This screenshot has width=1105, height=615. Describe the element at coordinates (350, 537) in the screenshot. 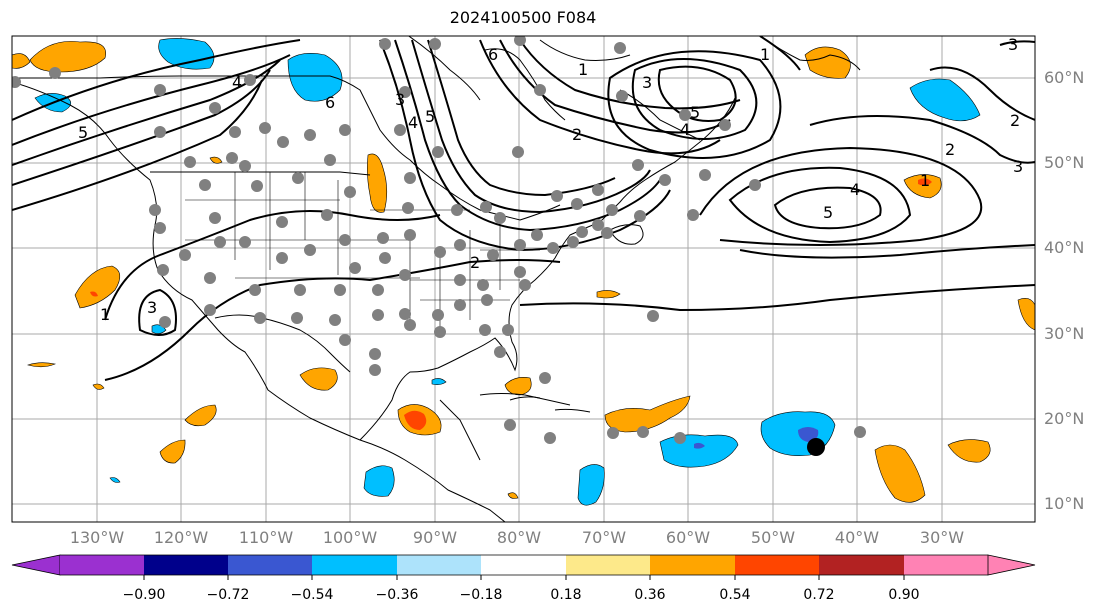

I see `lon-label: 100°W` at that location.